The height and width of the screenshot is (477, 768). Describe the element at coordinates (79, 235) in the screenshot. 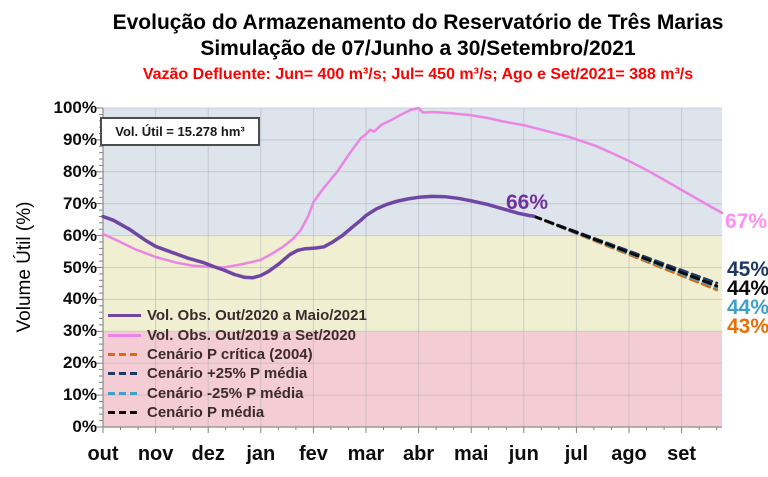

I see `y-tick-label: 60%` at that location.